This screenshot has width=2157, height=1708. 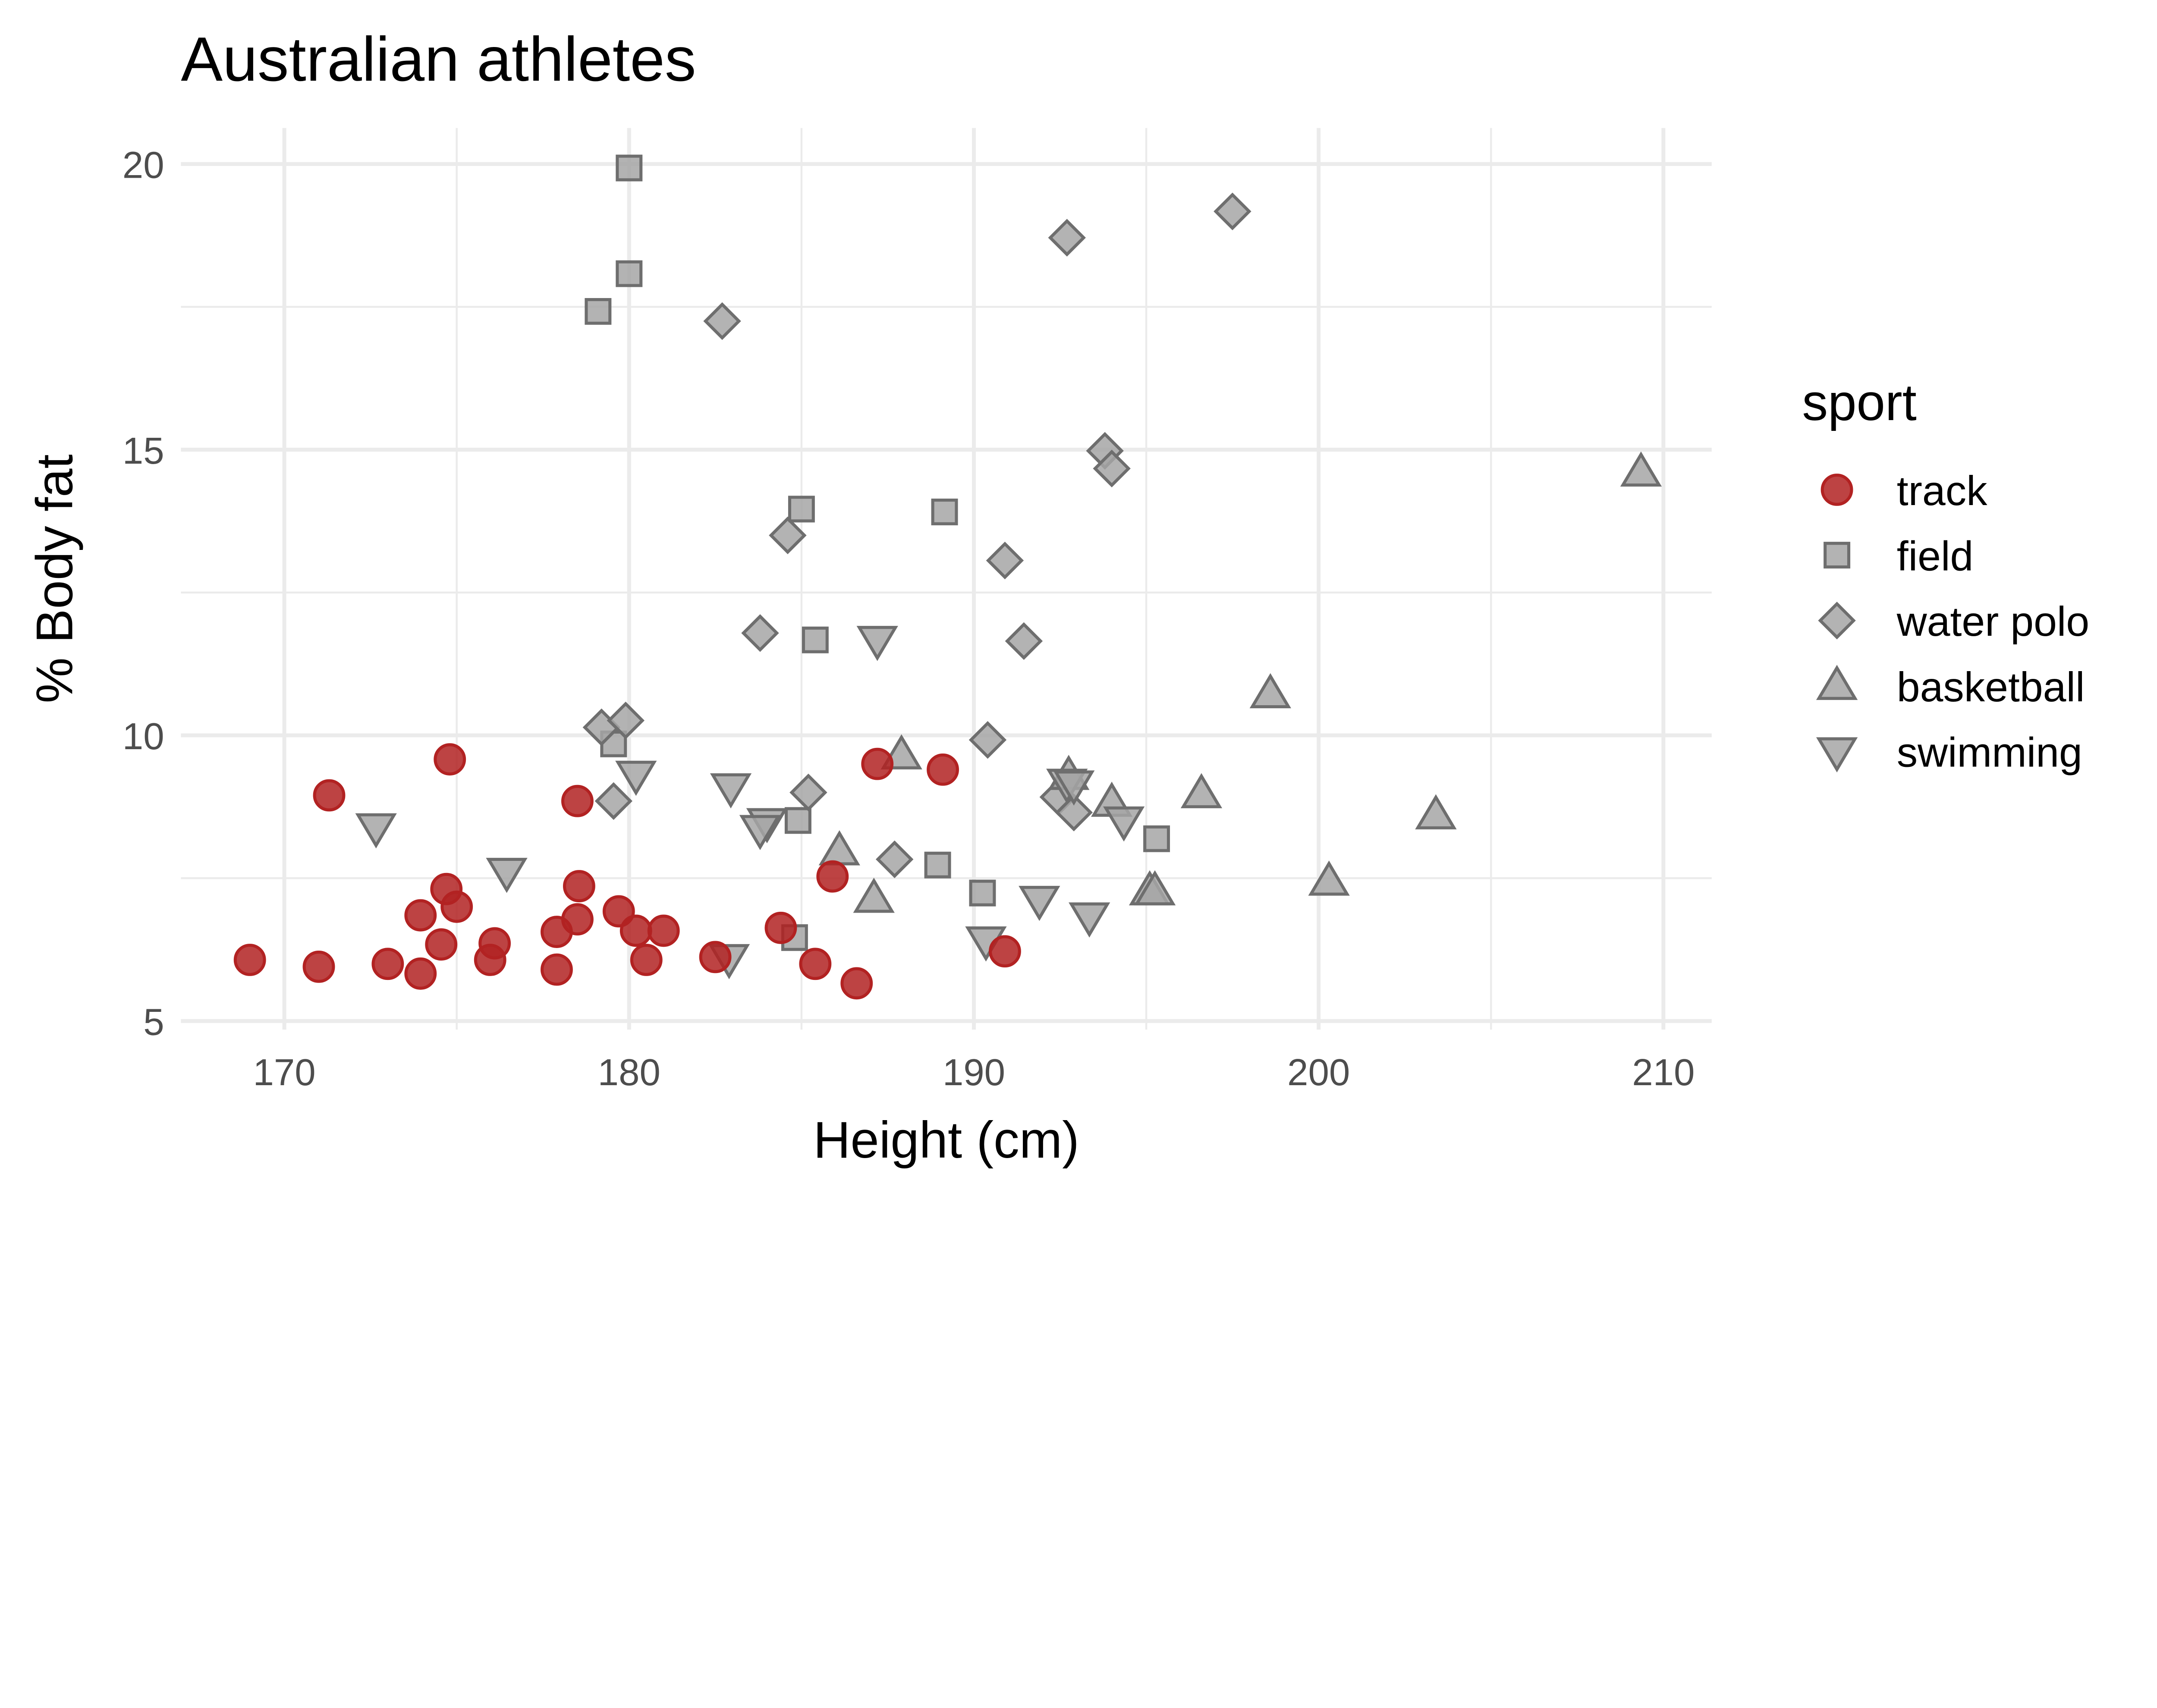 What do you see at coordinates (143, 736) in the screenshot?
I see `y-tick-label: 10` at bounding box center [143, 736].